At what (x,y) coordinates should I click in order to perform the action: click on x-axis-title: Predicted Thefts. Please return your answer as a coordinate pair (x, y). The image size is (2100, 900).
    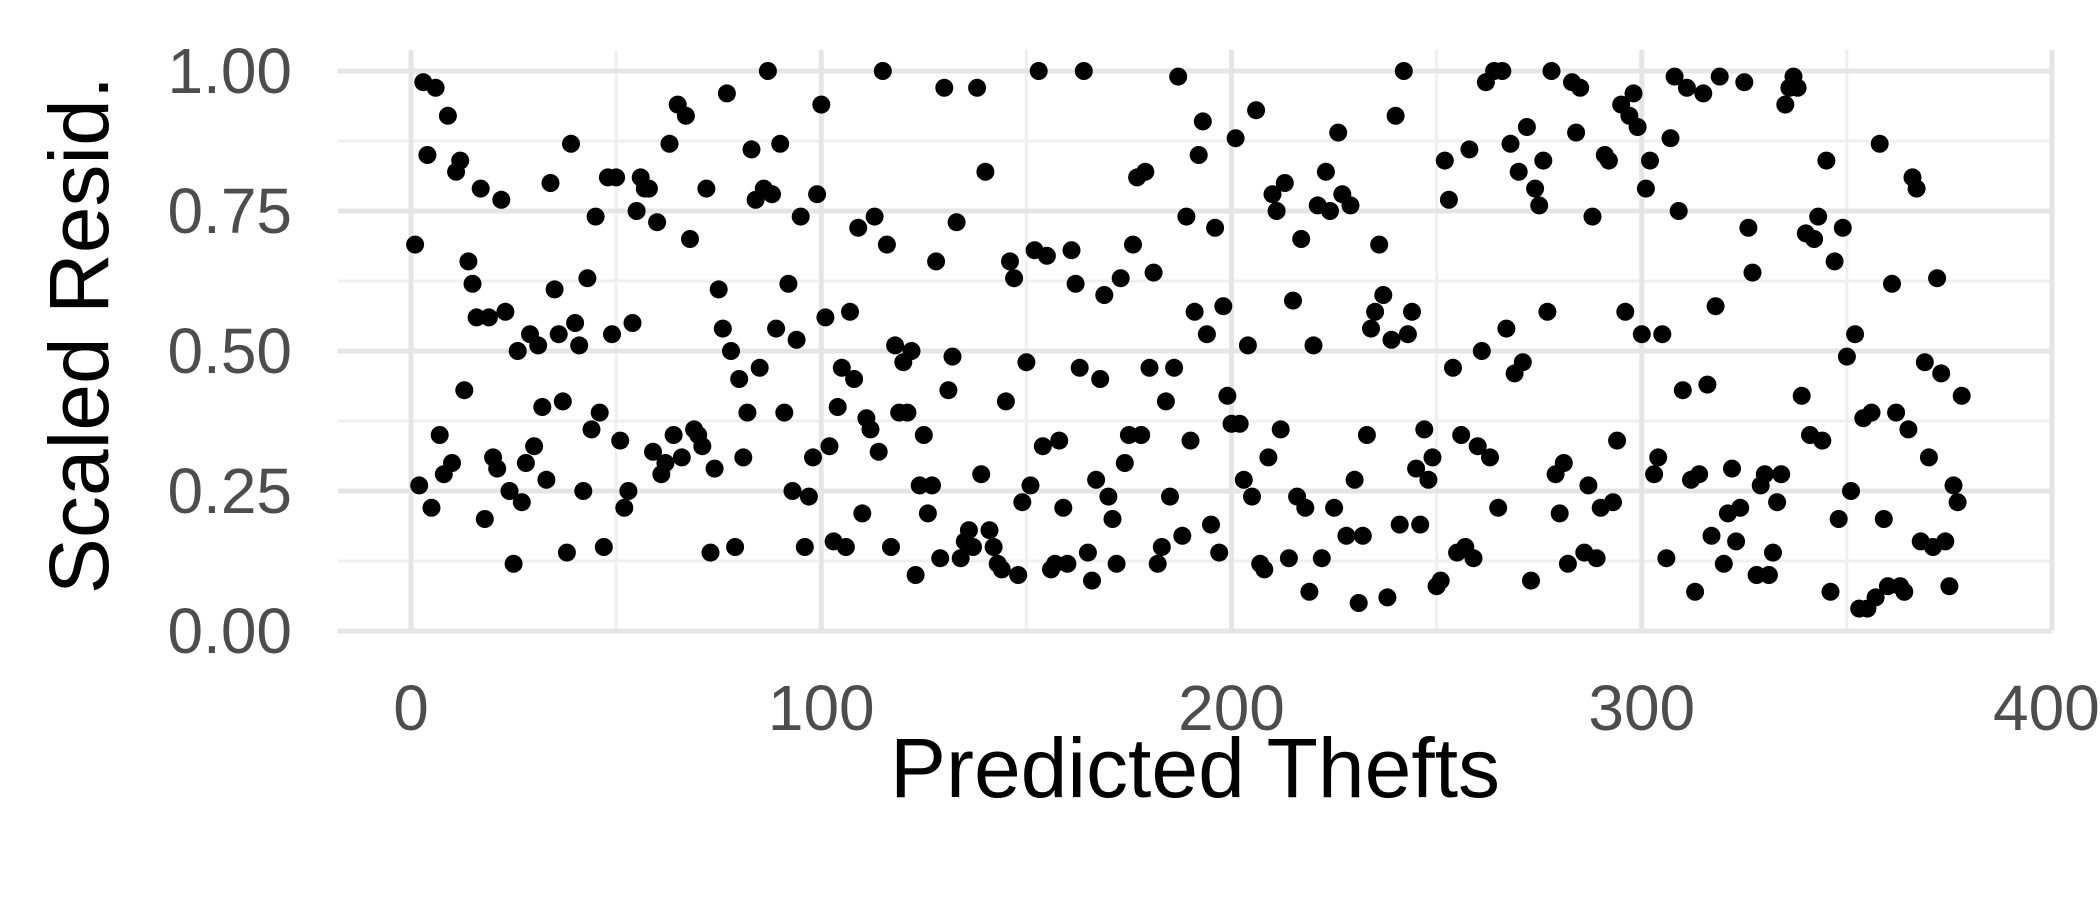
    Looking at the image, I should click on (1195, 768).